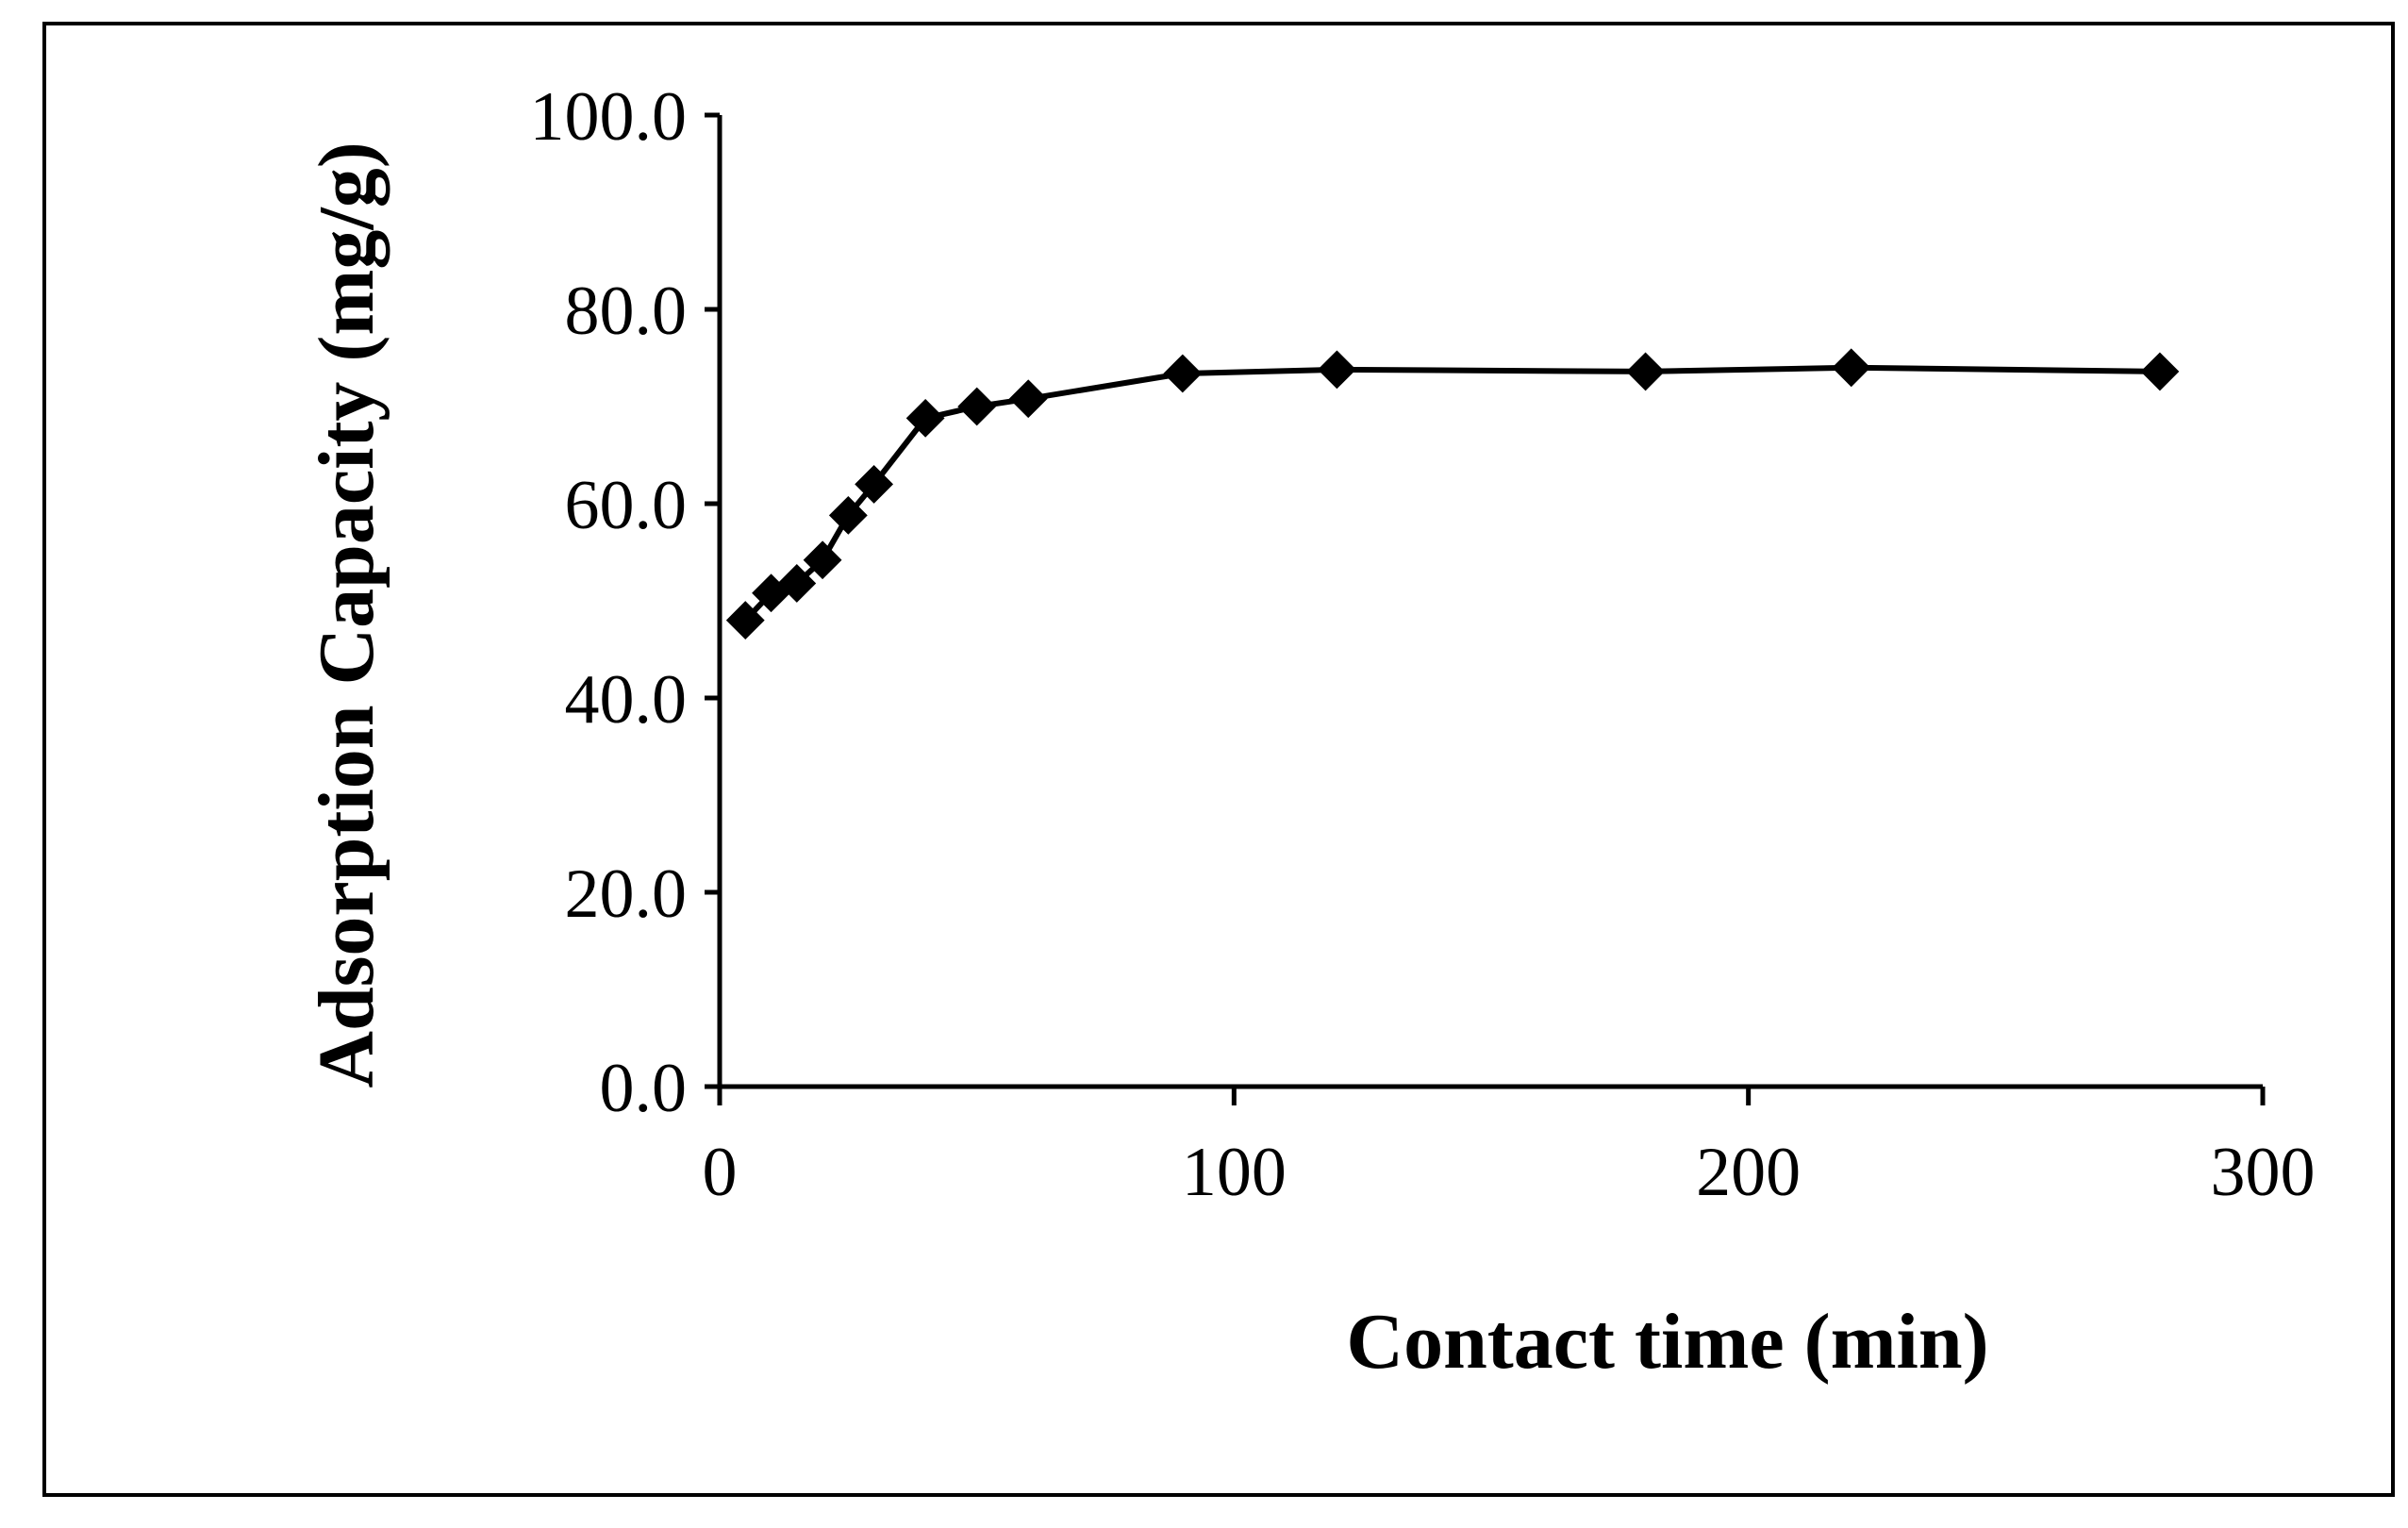  I want to click on y-tick-label: 0.0, so click(644, 1088).